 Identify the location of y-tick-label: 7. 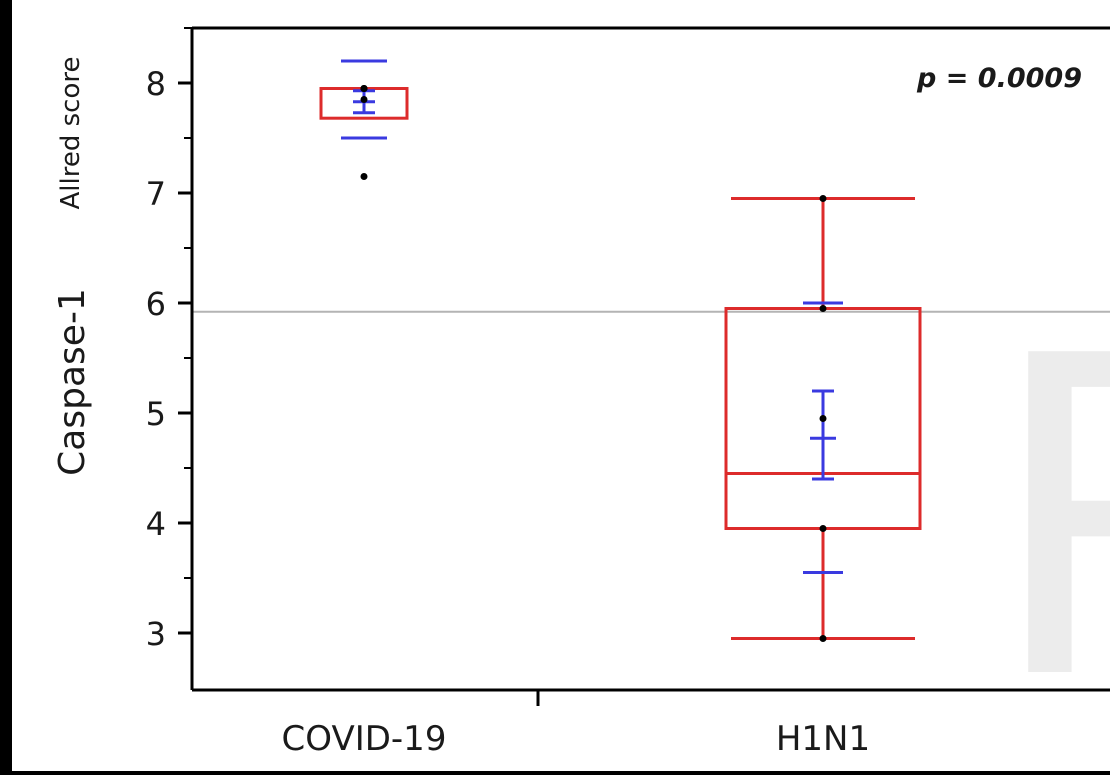
(156, 194).